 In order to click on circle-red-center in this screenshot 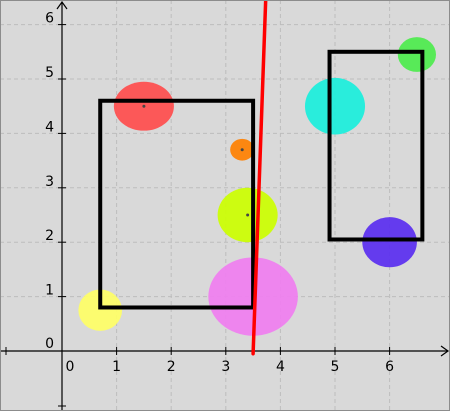, I will do `click(144, 106)`.